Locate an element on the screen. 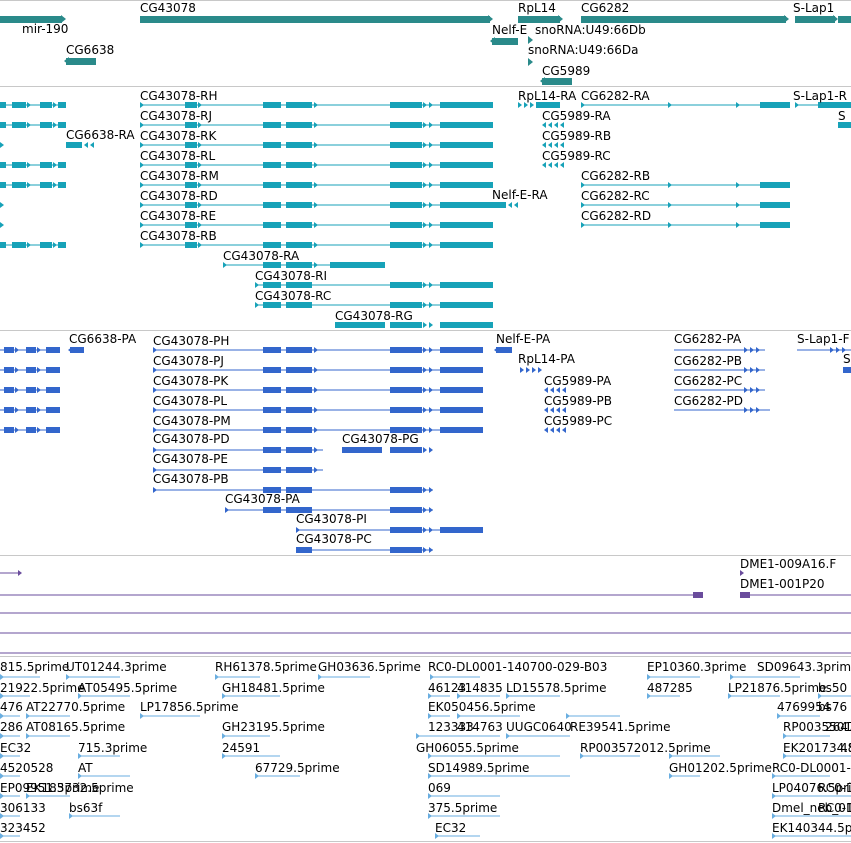  feature-label: CG43078-RH is located at coordinates (179, 96).